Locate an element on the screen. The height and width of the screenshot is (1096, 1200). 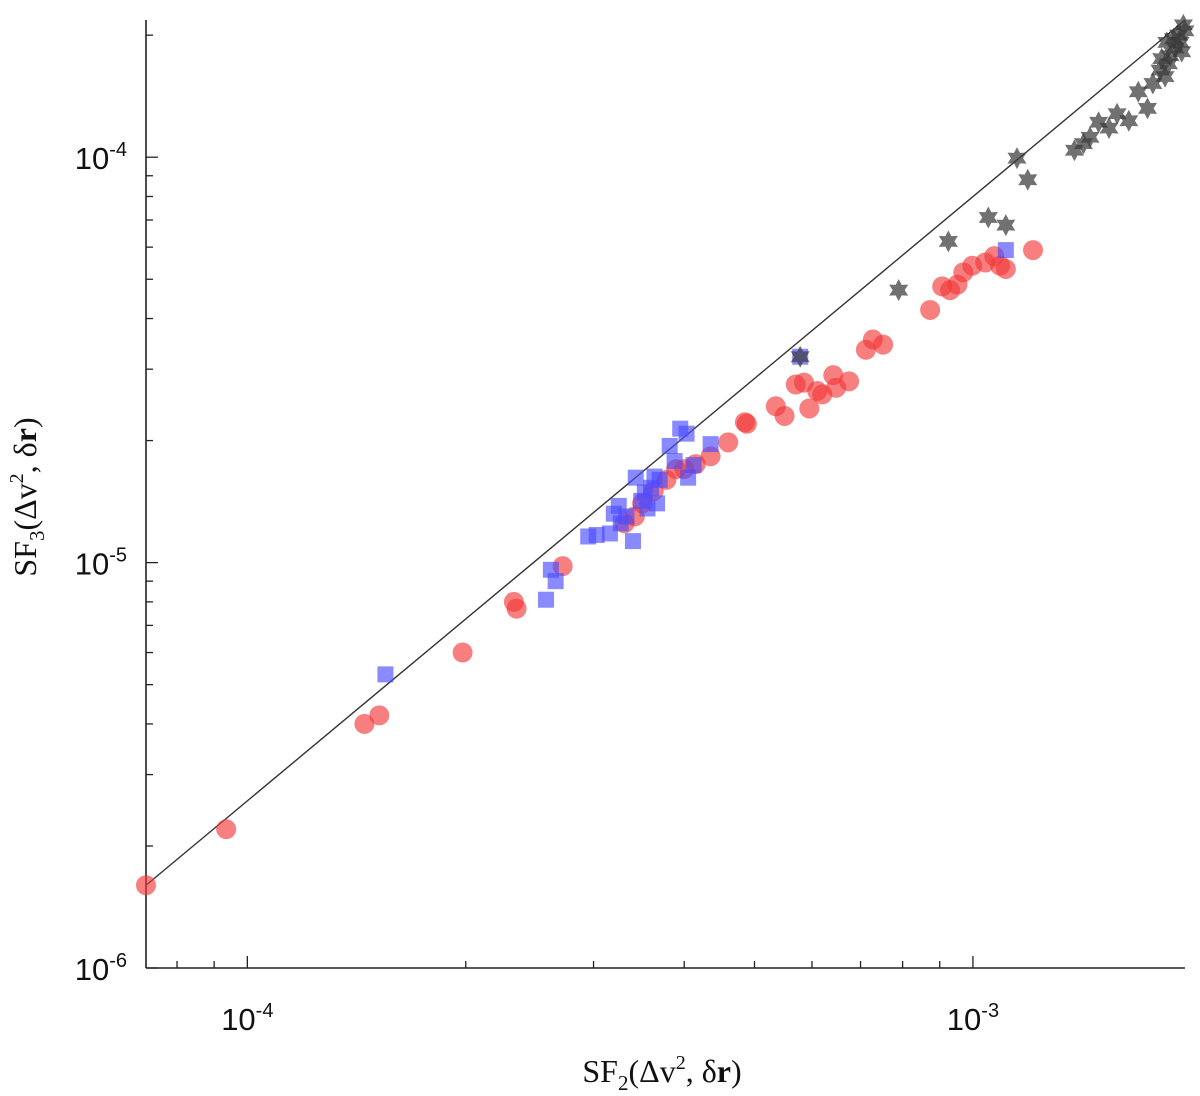
y-tick-label: 10⁻⁶ is located at coordinates (101, 968).